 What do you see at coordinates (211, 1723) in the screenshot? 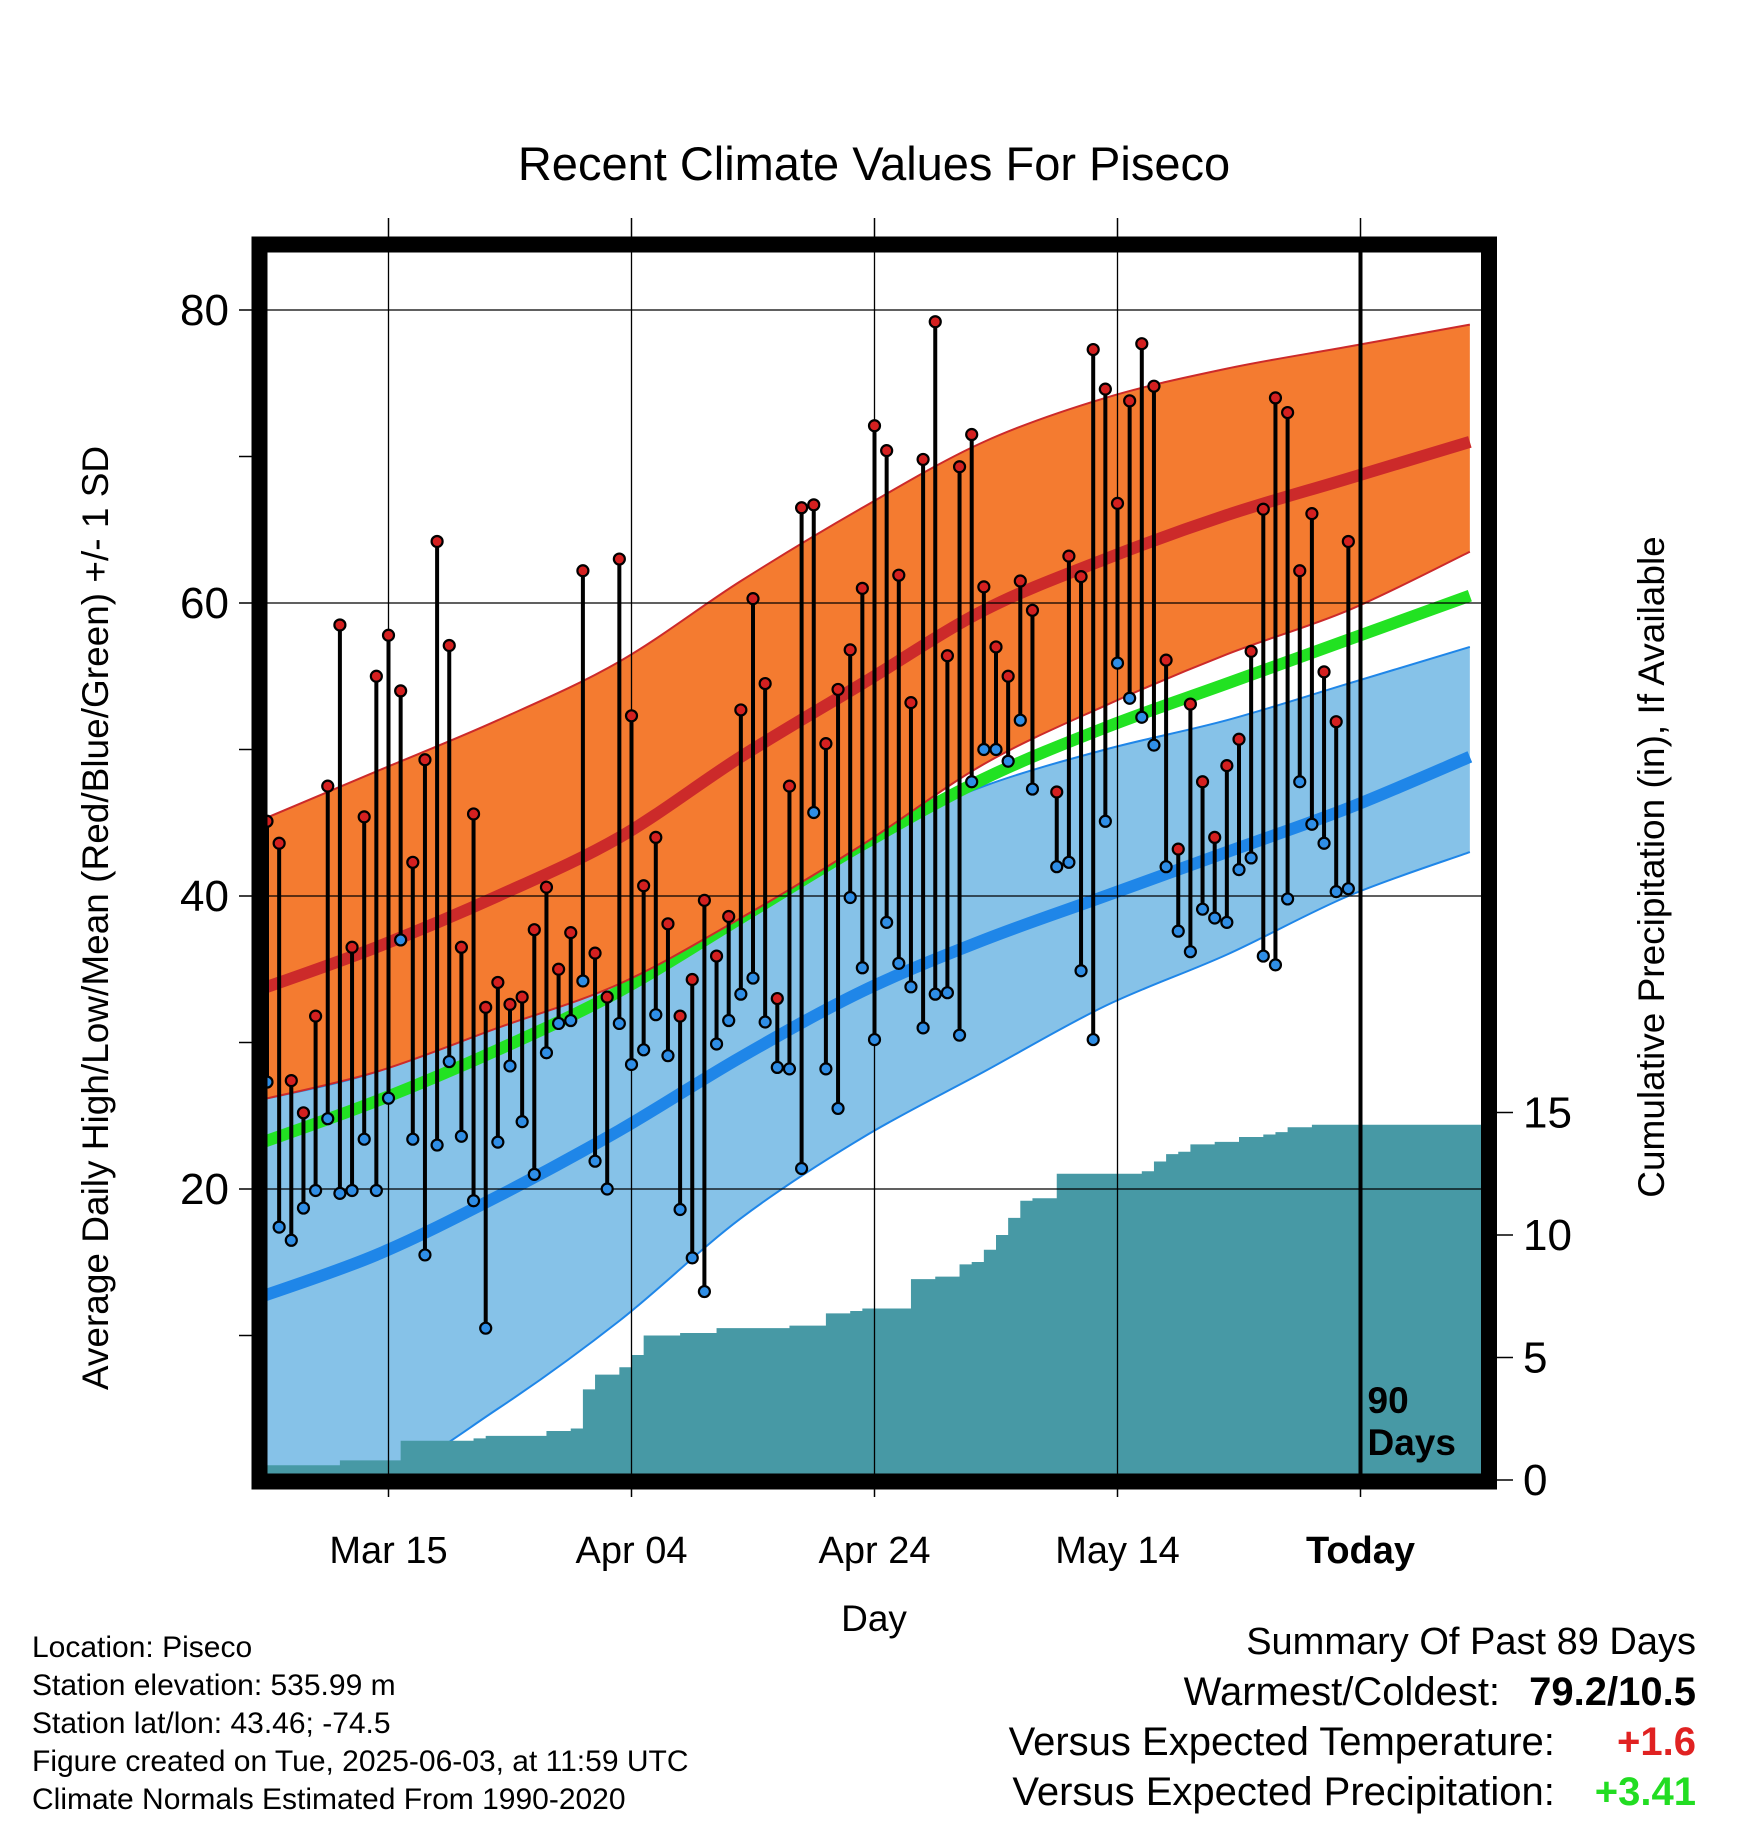
I see `latlon-text: Station lat/lon: 43.46; -74.5` at bounding box center [211, 1723].